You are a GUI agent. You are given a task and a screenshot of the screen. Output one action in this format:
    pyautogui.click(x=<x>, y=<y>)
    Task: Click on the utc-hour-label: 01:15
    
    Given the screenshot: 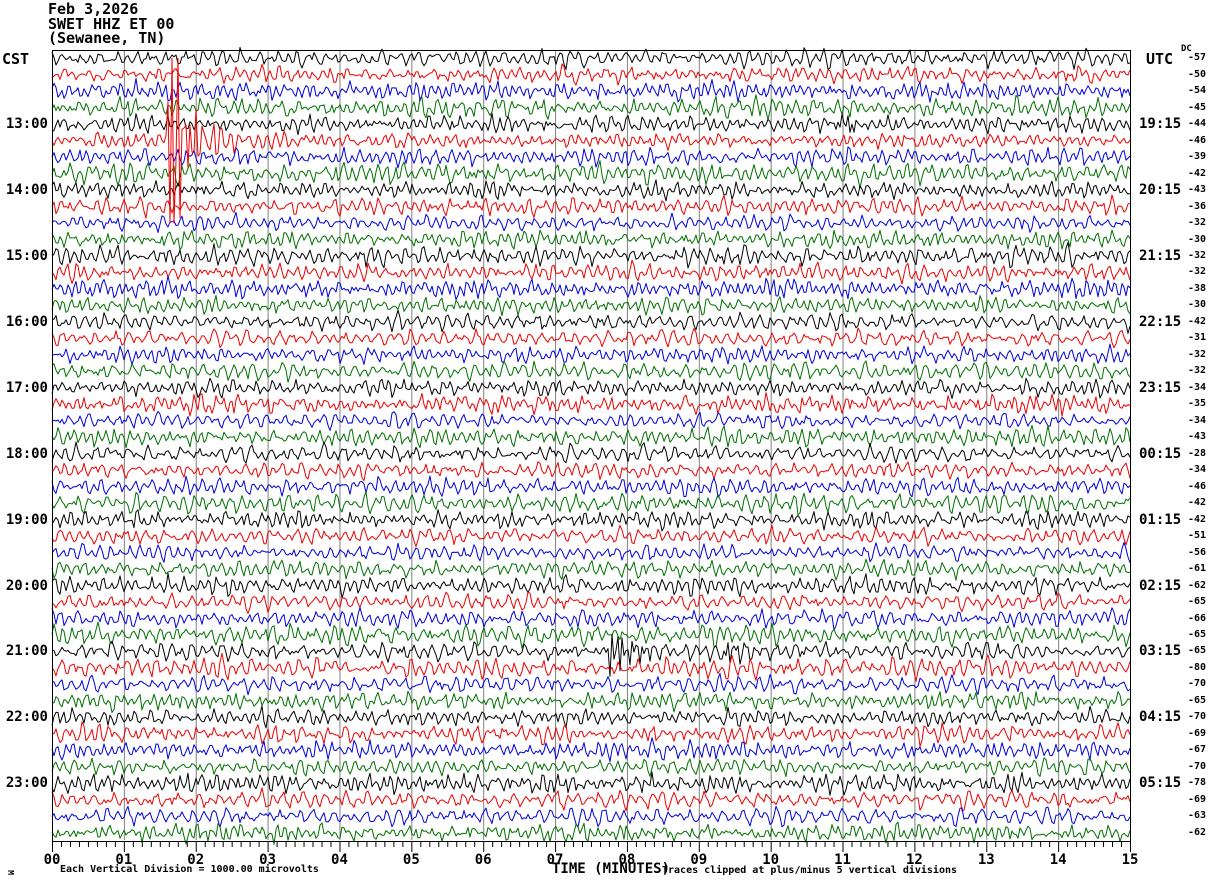 What is the action you would take?
    pyautogui.click(x=1160, y=519)
    